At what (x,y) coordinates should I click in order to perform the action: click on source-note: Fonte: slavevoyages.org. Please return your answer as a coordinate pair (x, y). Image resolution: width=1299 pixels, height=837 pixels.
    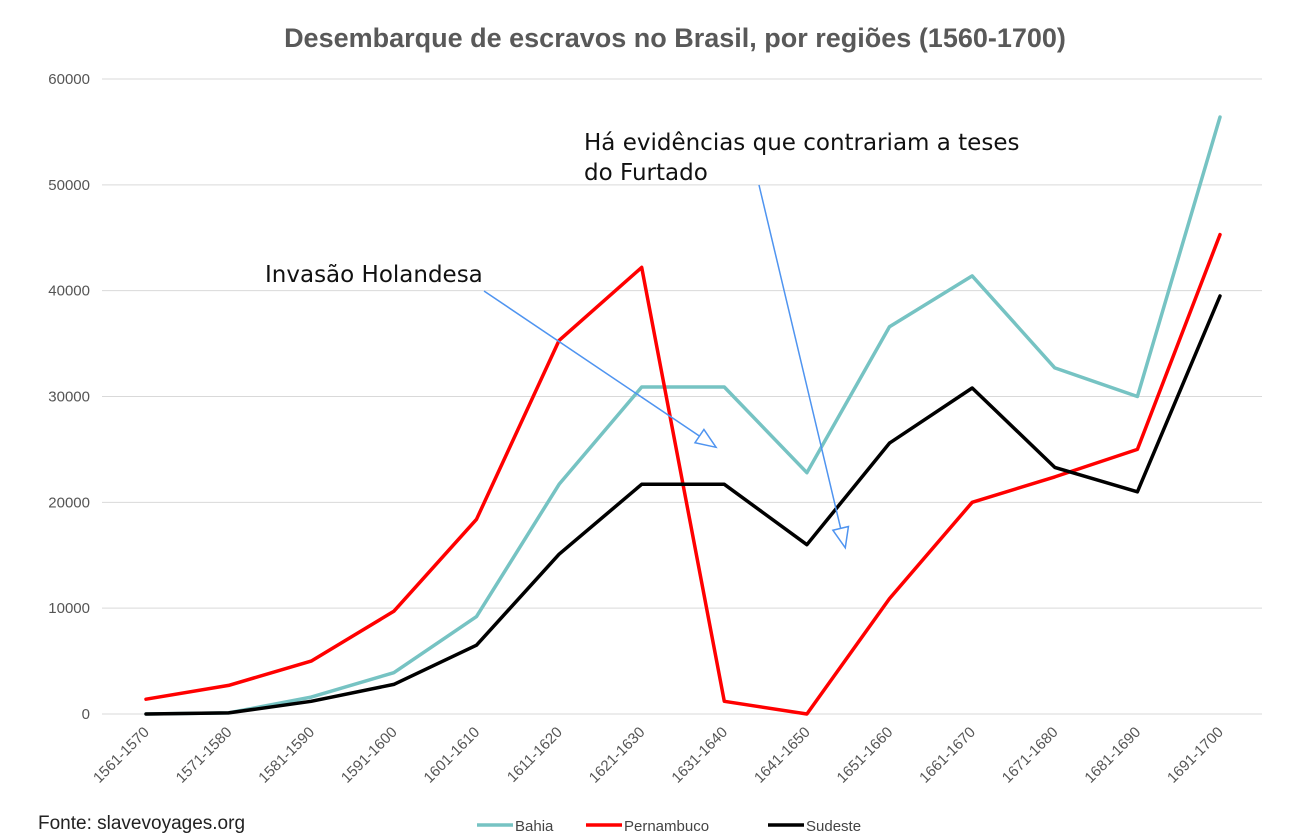
    Looking at the image, I should click on (141, 823).